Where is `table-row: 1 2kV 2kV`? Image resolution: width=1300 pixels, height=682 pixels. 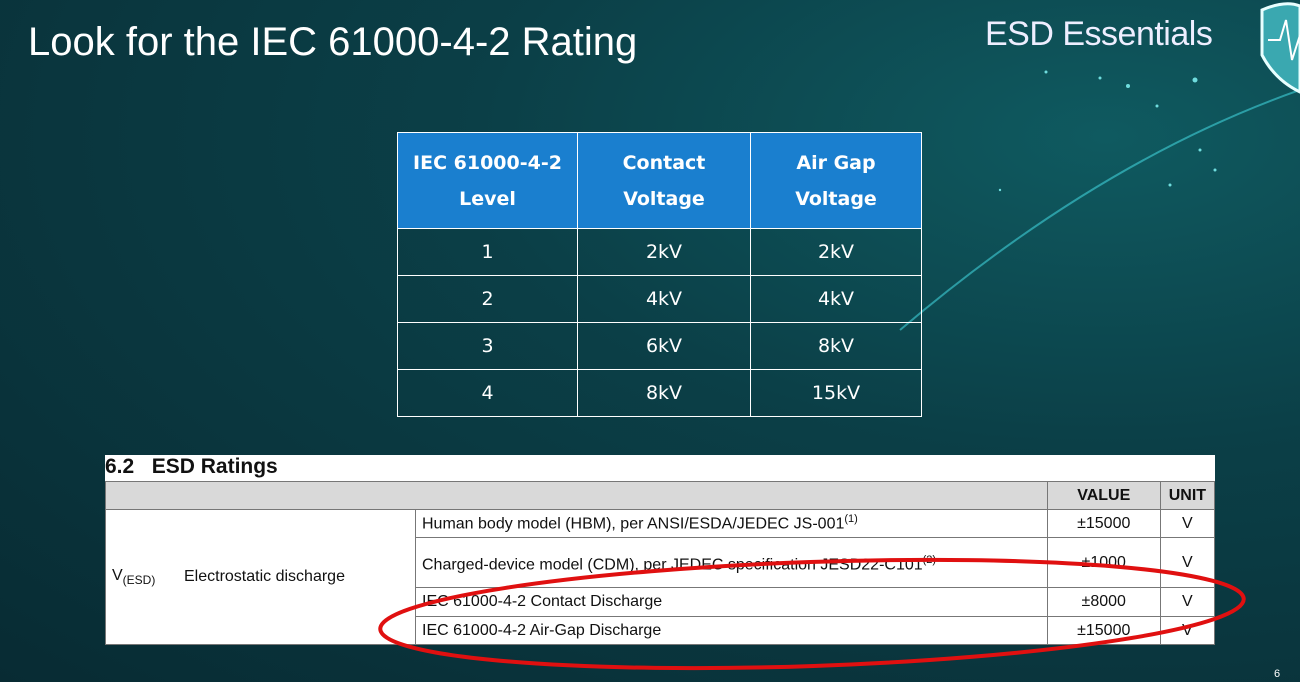 table-row: 1 2kV 2kV is located at coordinates (659, 252).